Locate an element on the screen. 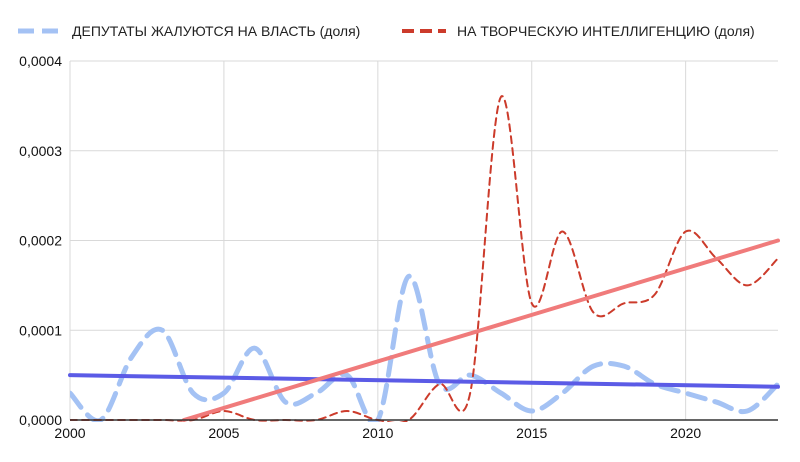  legend-label-series-2: НА ТВОРЧЕСКУЮ ИНТЕЛЛИГЕНЦИЮ (доля) is located at coordinates (606, 31).